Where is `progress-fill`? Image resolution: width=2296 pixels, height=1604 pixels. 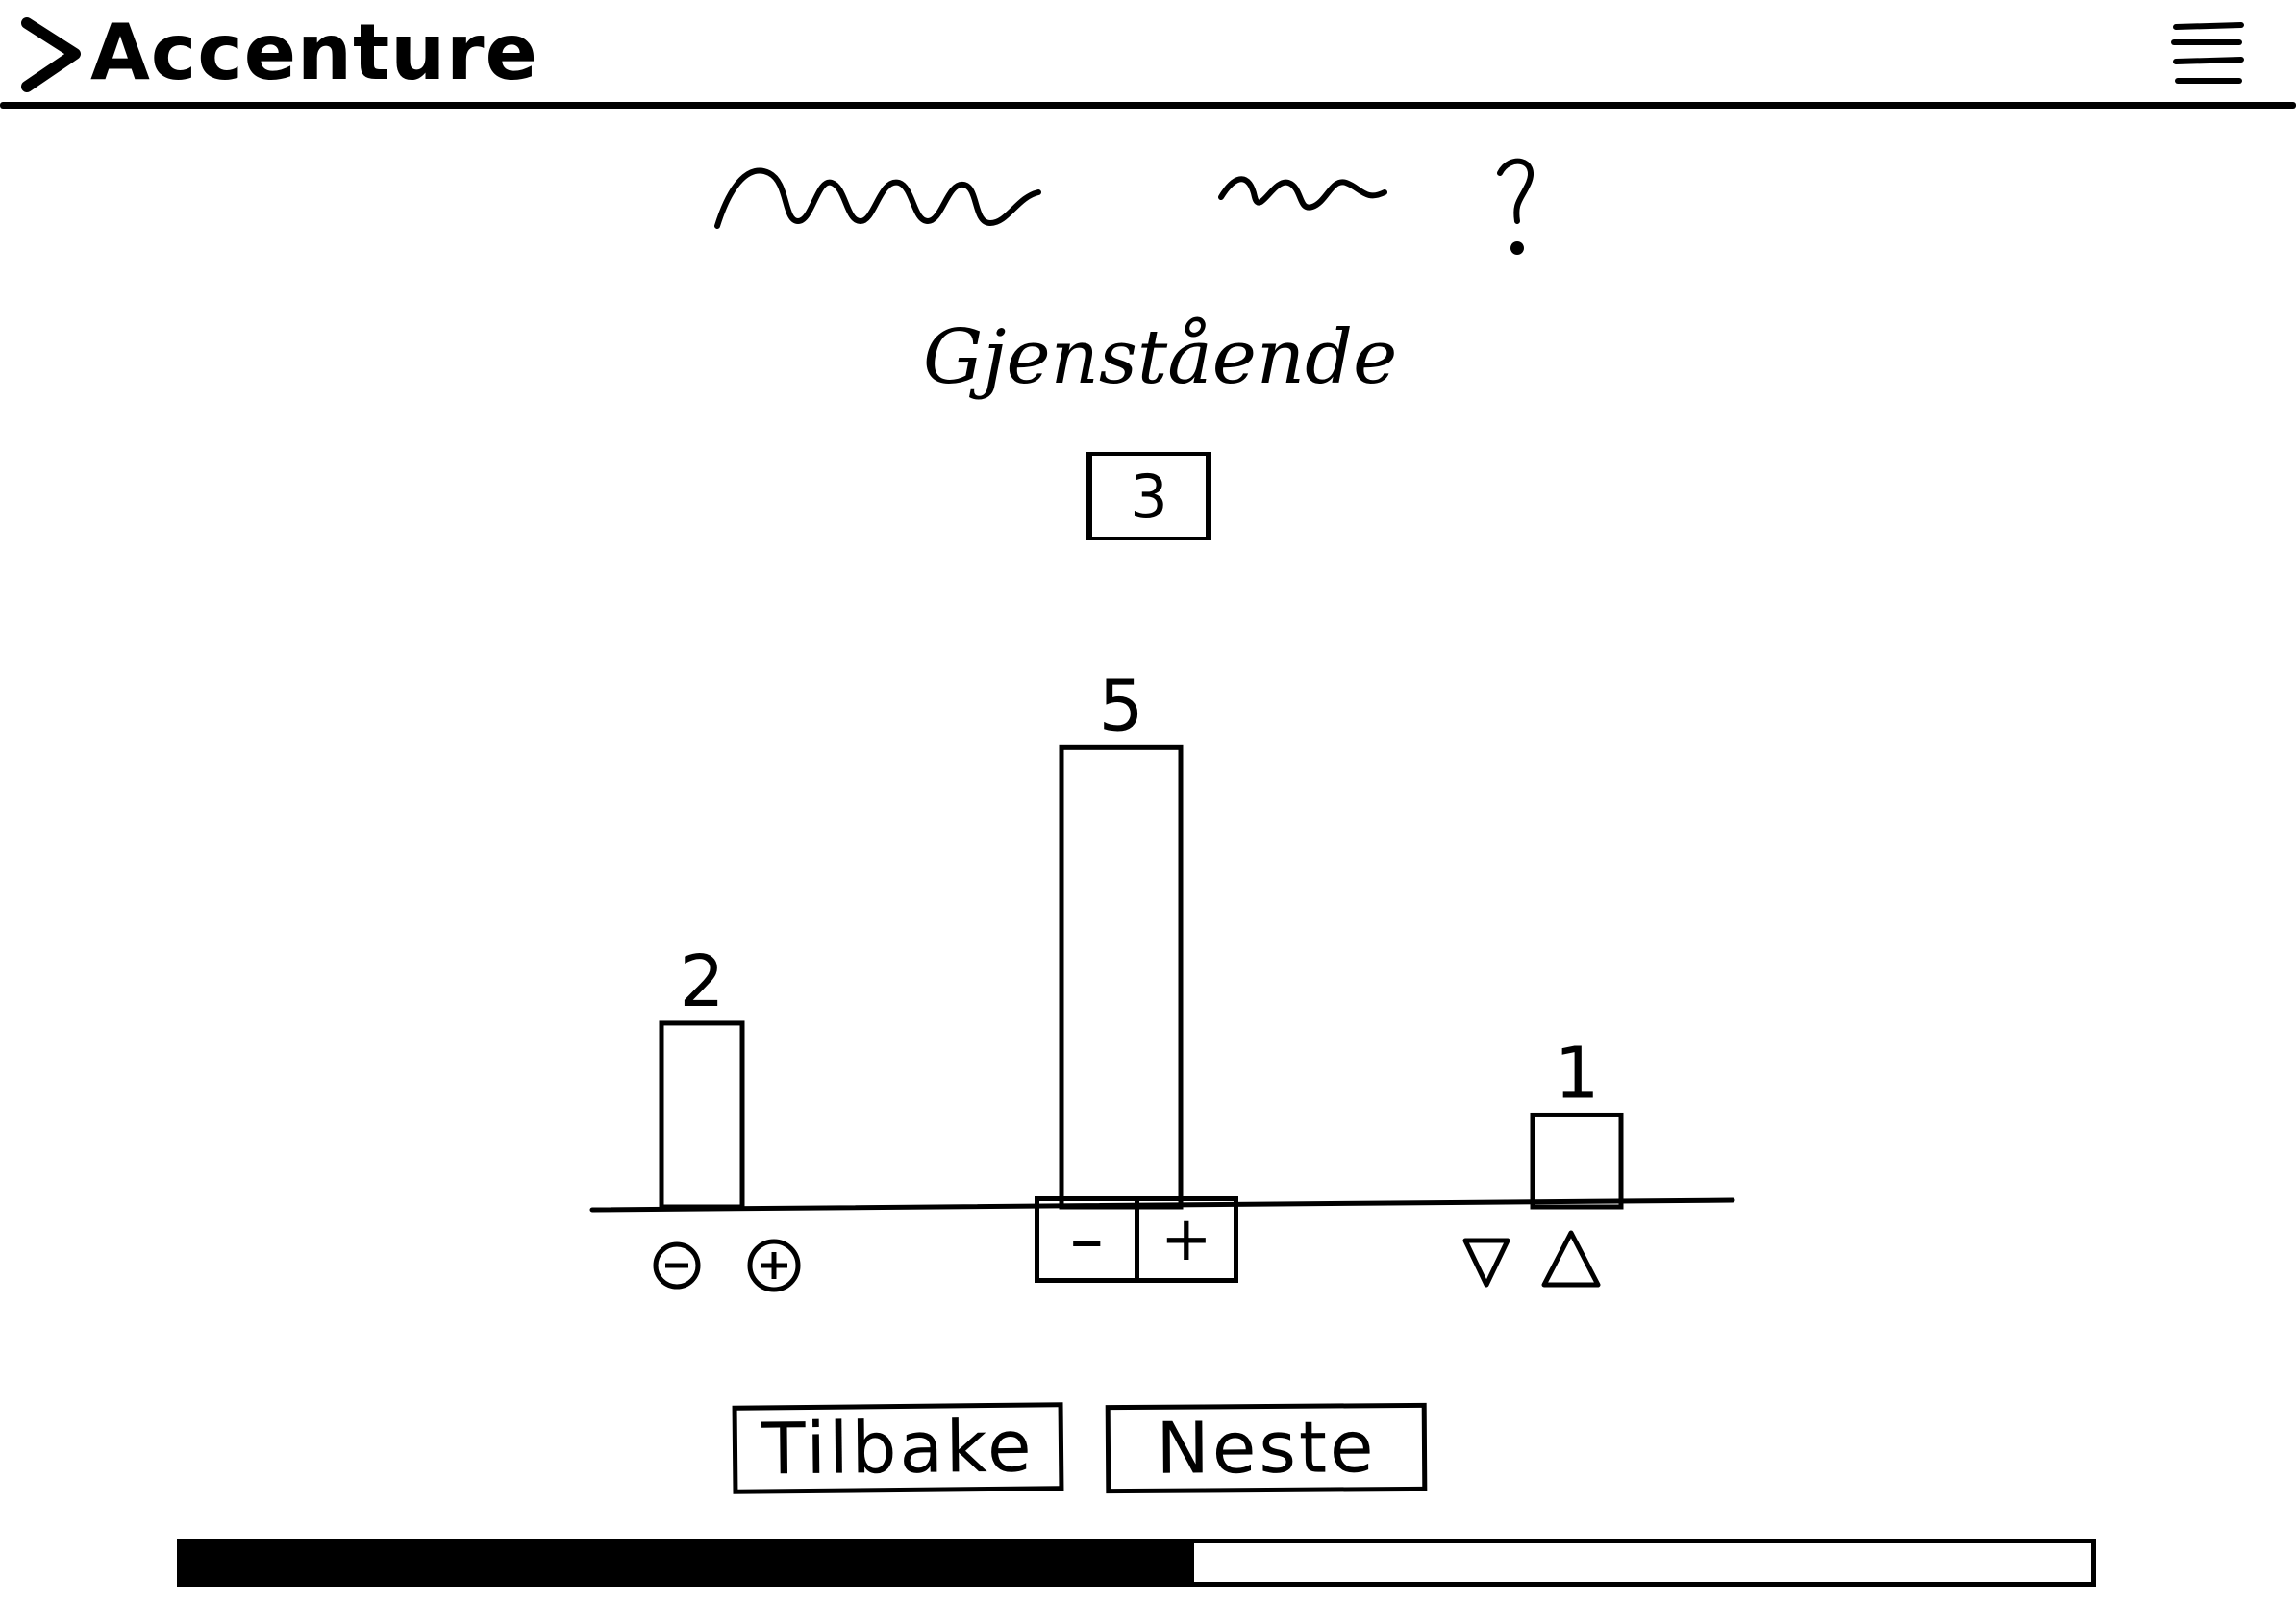
progress-fill is located at coordinates (688, 1562).